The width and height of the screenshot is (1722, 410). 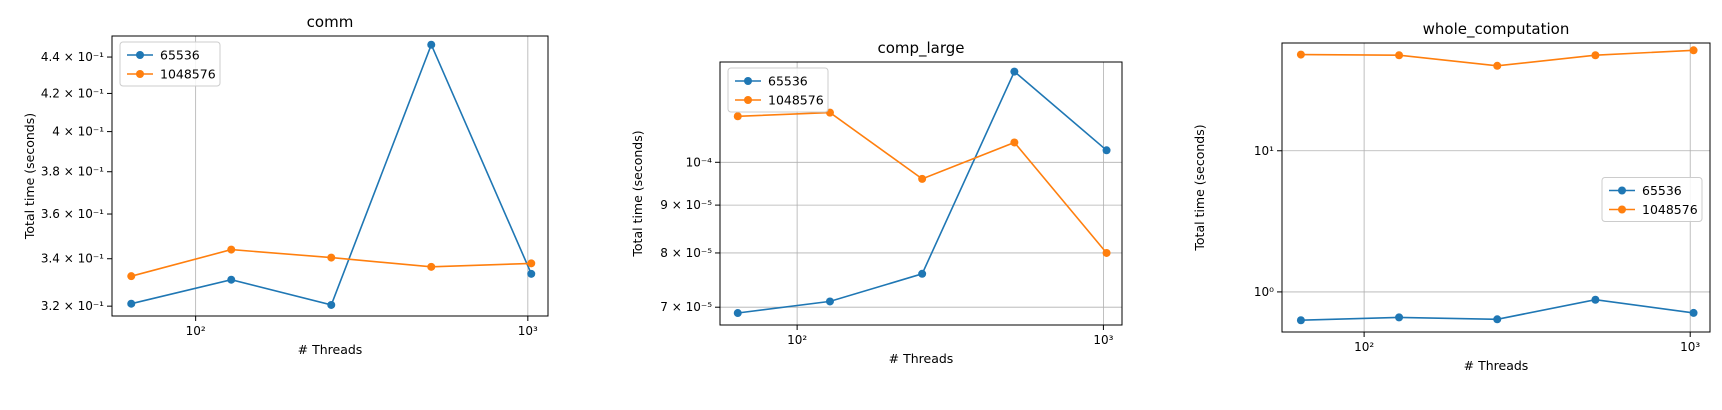 I want to click on y-tick-label: 3.6 × 10⁻¹, so click(x=72, y=214).